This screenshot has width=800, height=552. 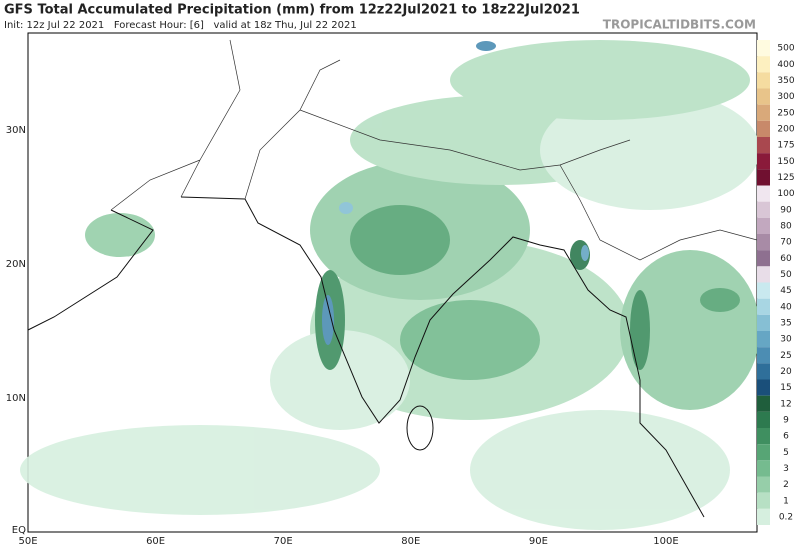 I want to click on colorbar-label: 300, so click(x=785, y=97).